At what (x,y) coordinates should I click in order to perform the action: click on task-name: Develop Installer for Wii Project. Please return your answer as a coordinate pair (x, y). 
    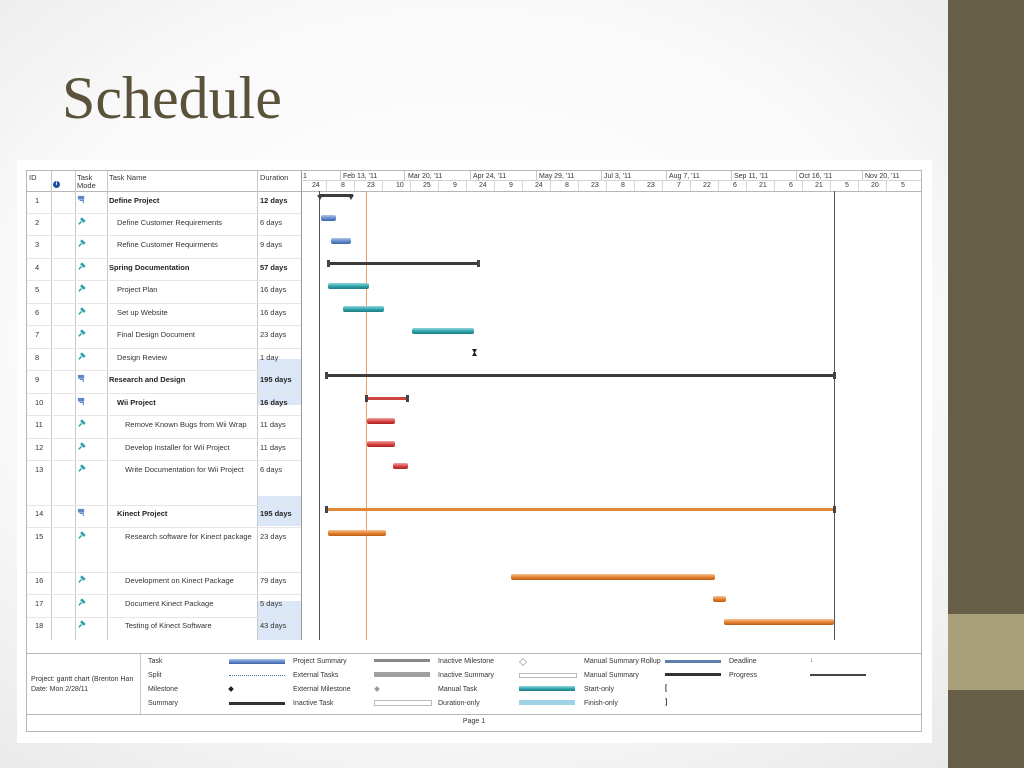
    Looking at the image, I should click on (177, 447).